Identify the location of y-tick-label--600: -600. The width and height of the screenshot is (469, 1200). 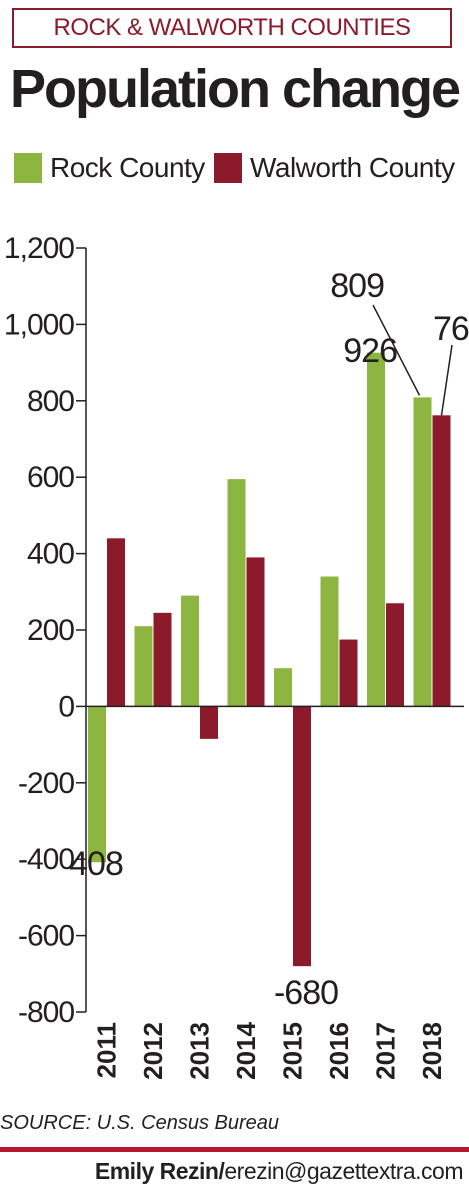
(46, 936).